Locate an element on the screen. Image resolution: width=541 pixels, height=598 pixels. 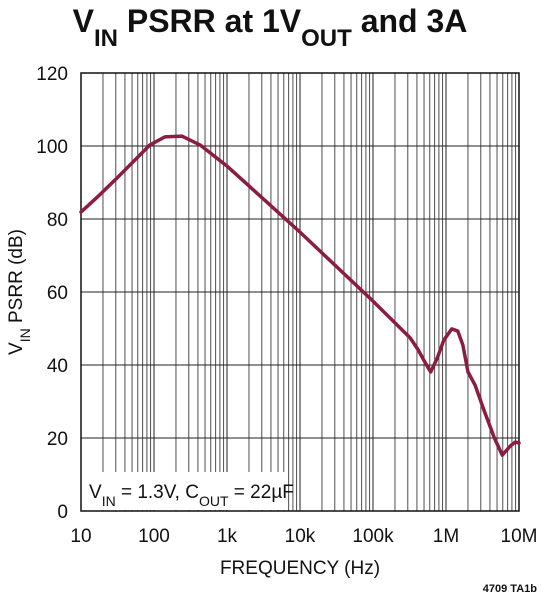
annotation-box is located at coordinates (184, 491).